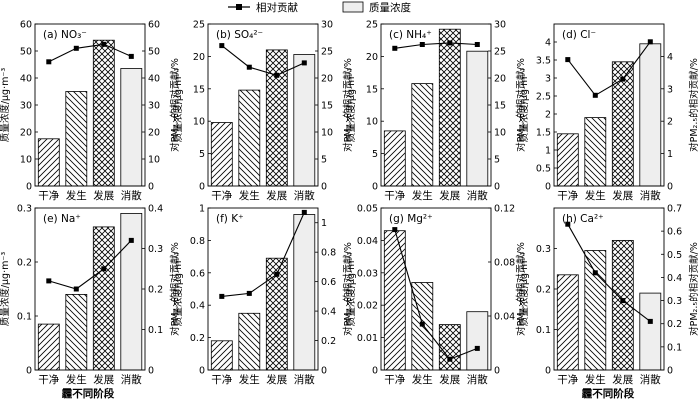 The image size is (700, 402). What do you see at coordinates (670, 154) in the screenshot?
I see `right-tick-label: 1` at bounding box center [670, 154].